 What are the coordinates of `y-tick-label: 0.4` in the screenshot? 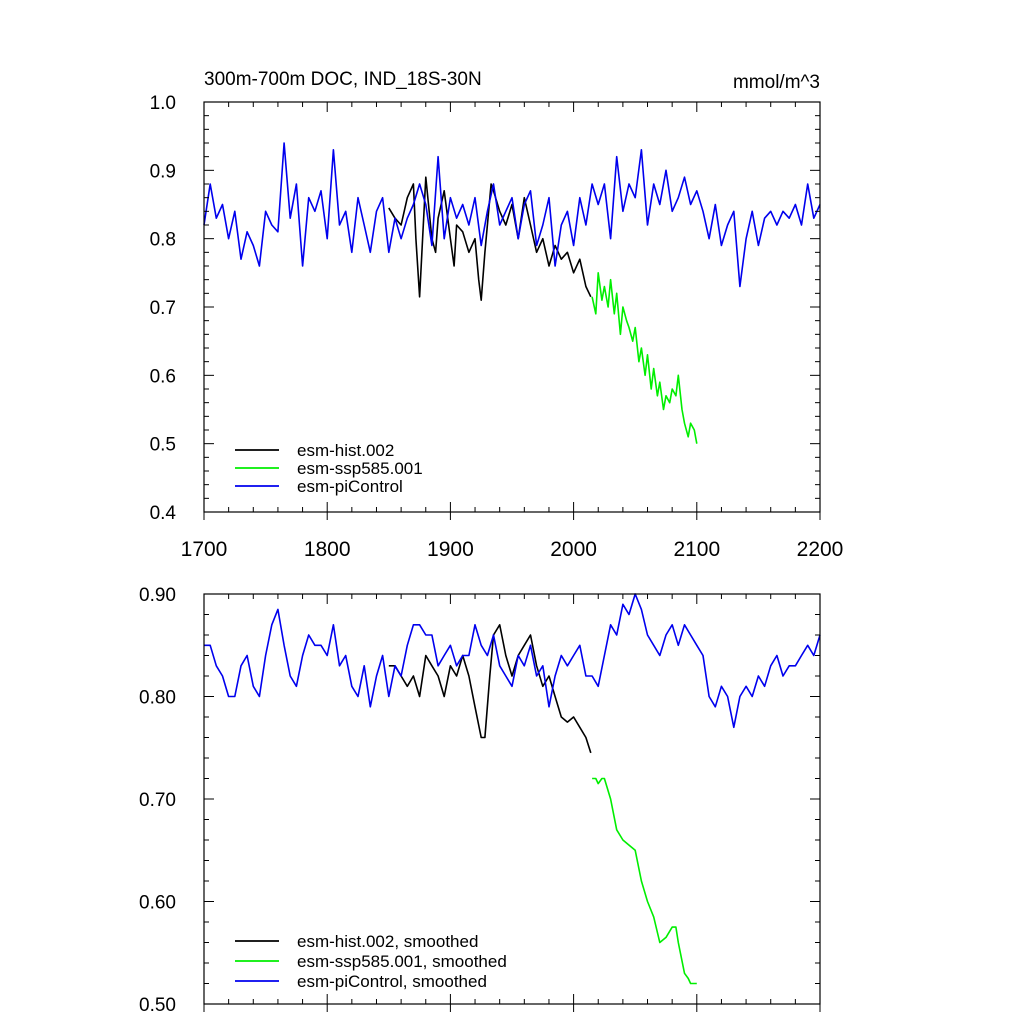 It's located at (163, 513).